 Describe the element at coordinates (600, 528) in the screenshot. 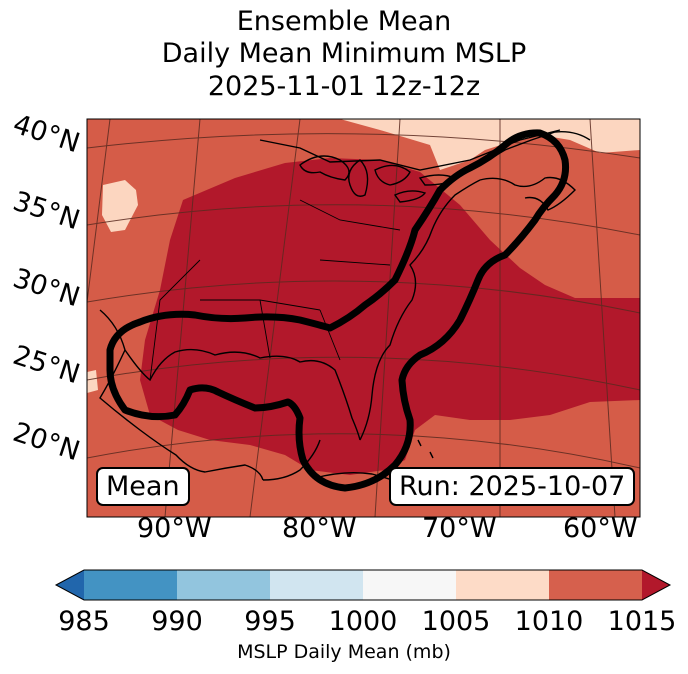

I see `lon-label-60w: 60°W` at that location.